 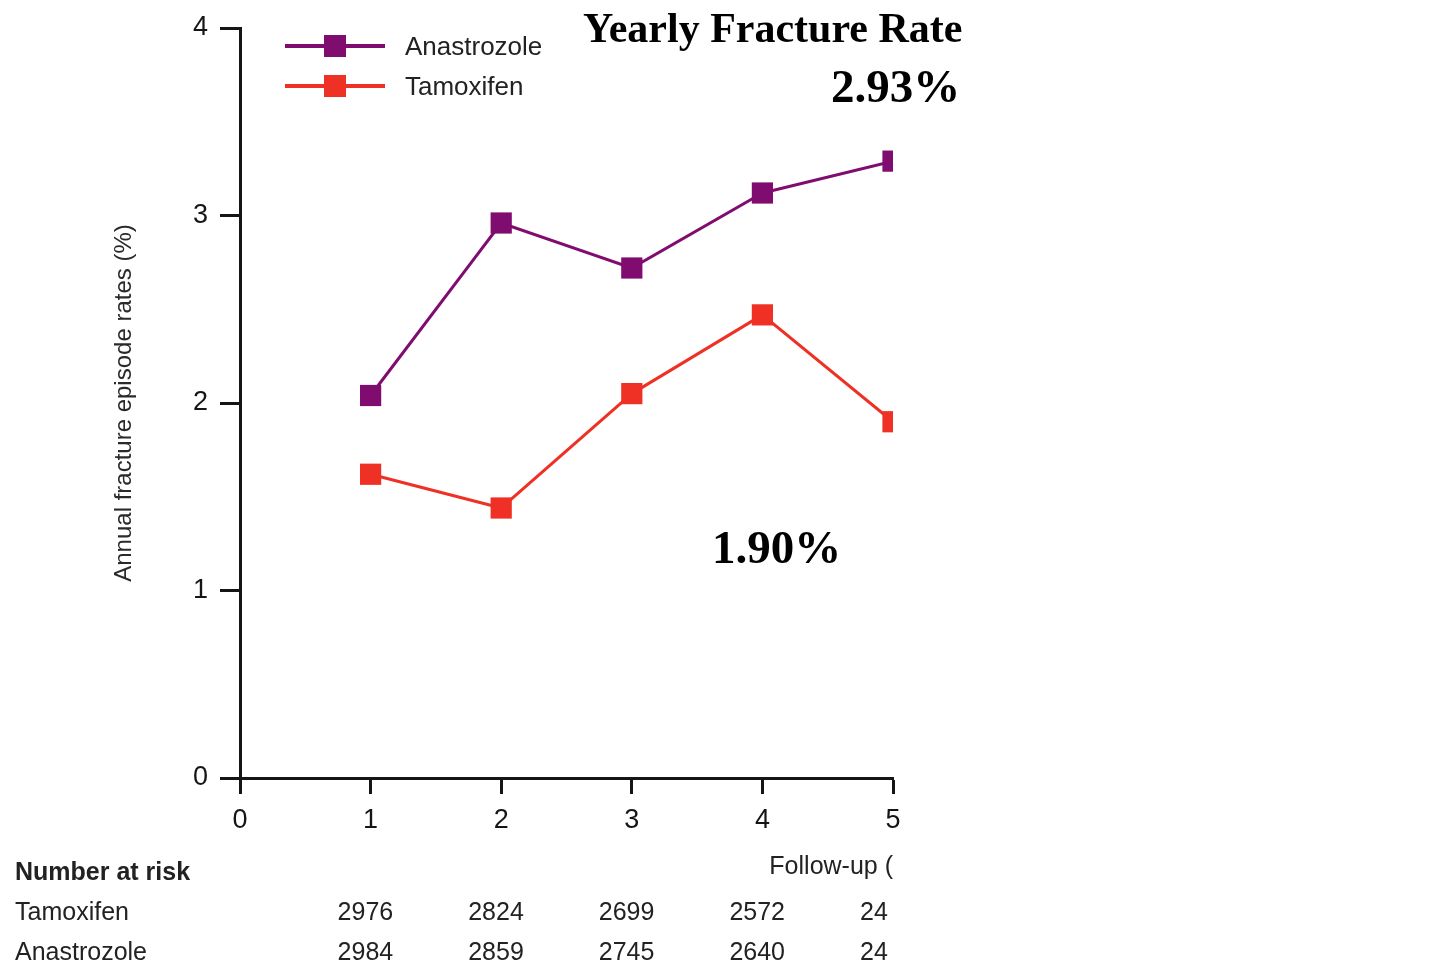 I want to click on text: 2824, so click(x=496, y=911).